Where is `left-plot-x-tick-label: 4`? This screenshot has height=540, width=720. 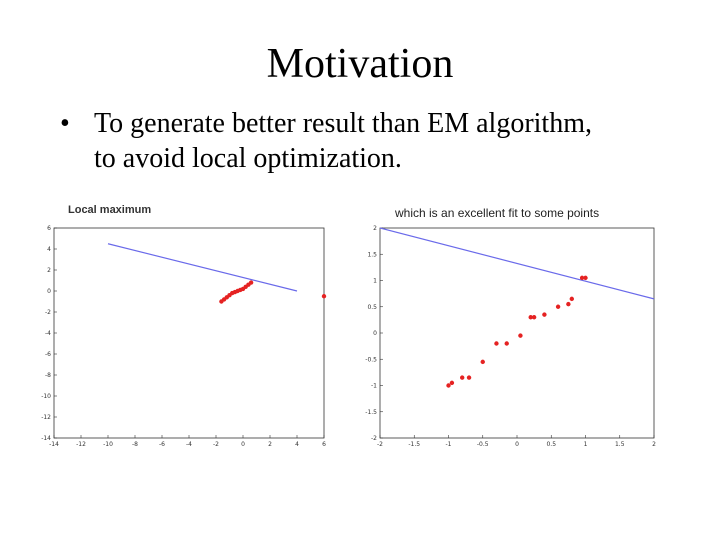 left-plot-x-tick-label: 4 is located at coordinates (297, 444).